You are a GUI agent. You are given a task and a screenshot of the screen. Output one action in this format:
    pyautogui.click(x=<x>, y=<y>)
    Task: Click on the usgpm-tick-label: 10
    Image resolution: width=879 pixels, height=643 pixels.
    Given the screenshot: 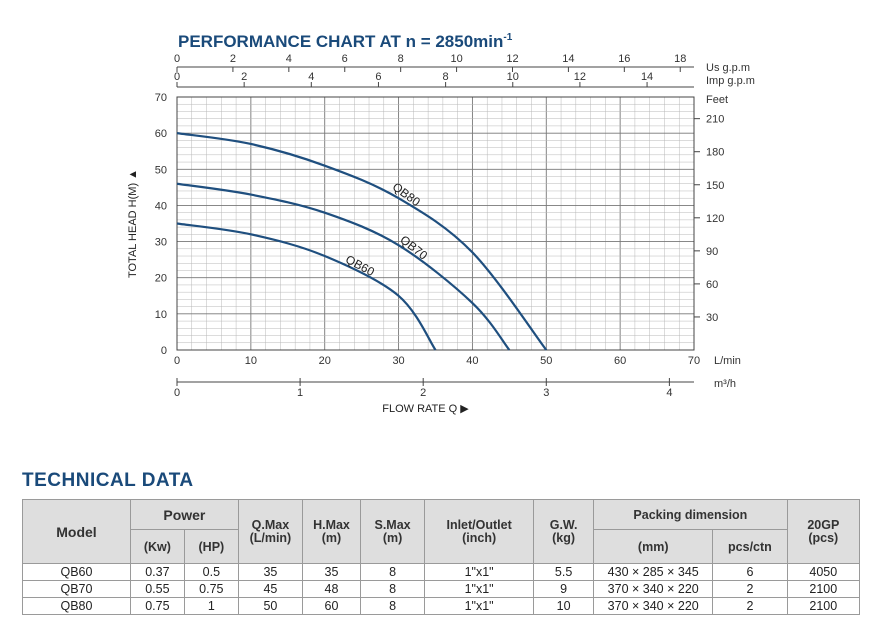 What is the action you would take?
    pyautogui.click(x=456, y=59)
    